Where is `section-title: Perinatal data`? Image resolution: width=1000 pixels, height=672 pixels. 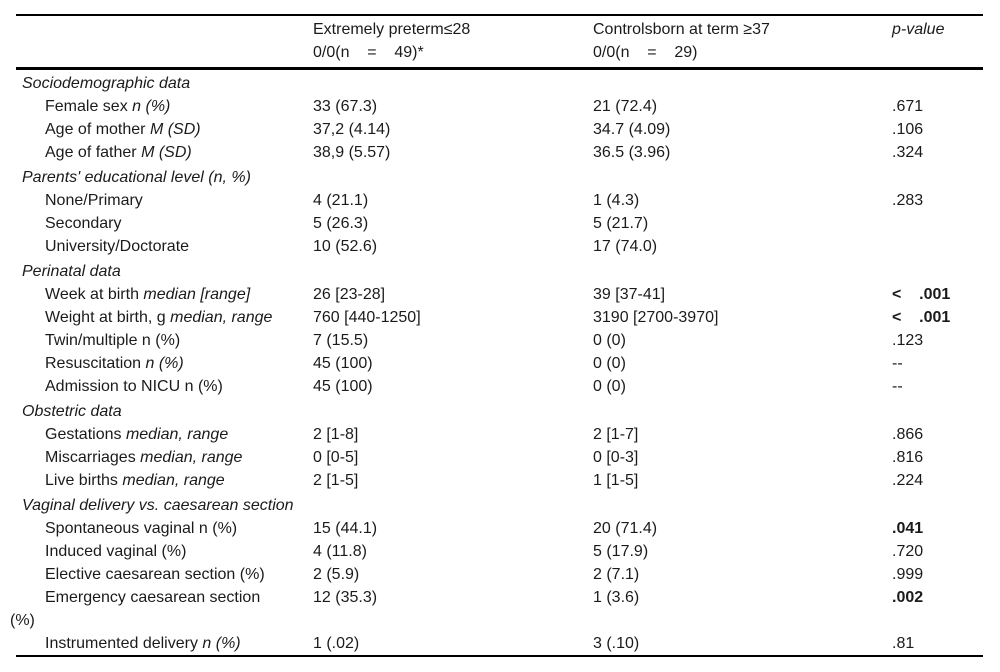 section-title: Perinatal data is located at coordinates (71, 271).